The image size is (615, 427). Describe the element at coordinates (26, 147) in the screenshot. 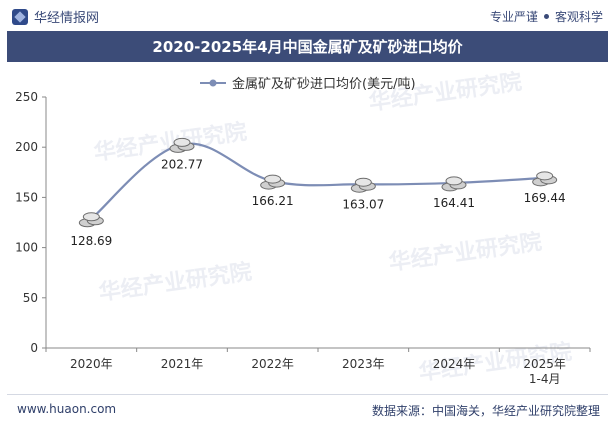

I see `y-tick-label: 200` at that location.